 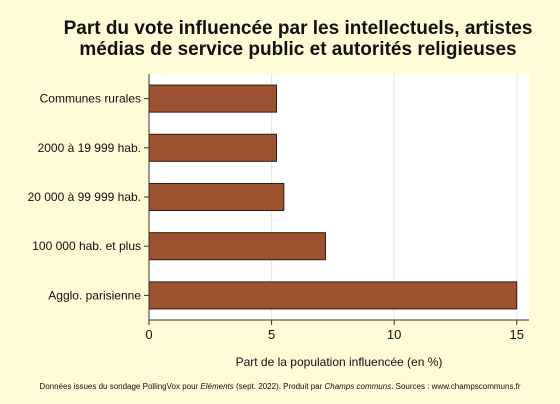 What do you see at coordinates (148, 334) in the screenshot?
I see `x-tick-label: 0` at bounding box center [148, 334].